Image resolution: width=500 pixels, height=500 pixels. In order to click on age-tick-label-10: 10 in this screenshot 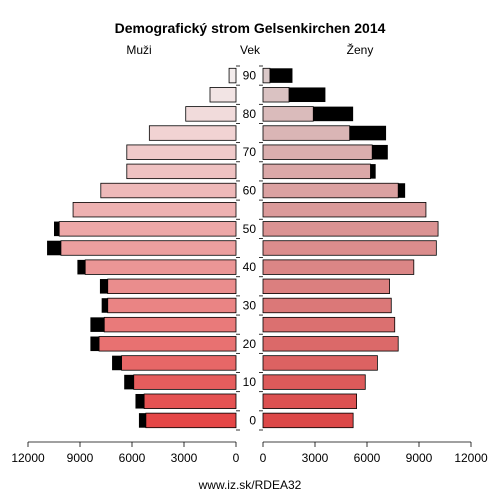, I will do `click(250, 382)`.